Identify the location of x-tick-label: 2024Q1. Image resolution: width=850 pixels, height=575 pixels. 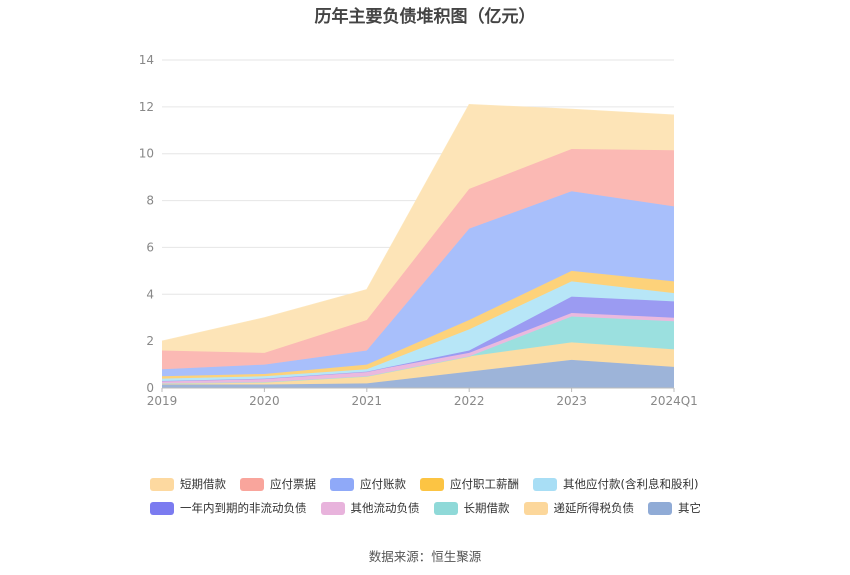
(674, 401).